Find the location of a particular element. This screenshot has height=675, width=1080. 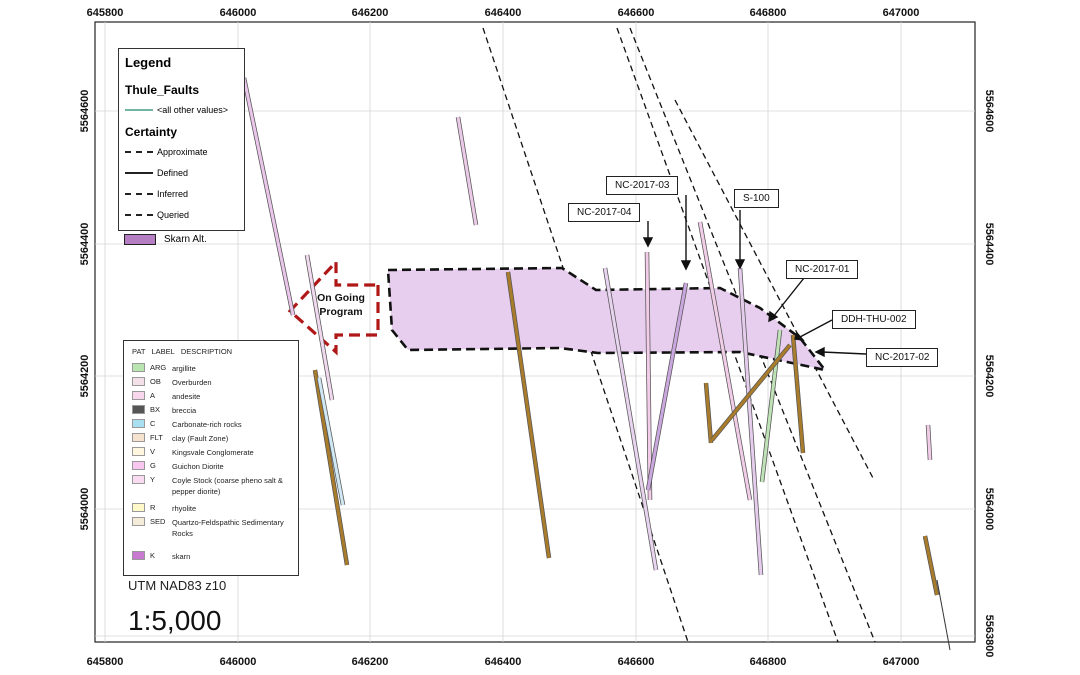

lithology-code: G is located at coordinates (153, 465).